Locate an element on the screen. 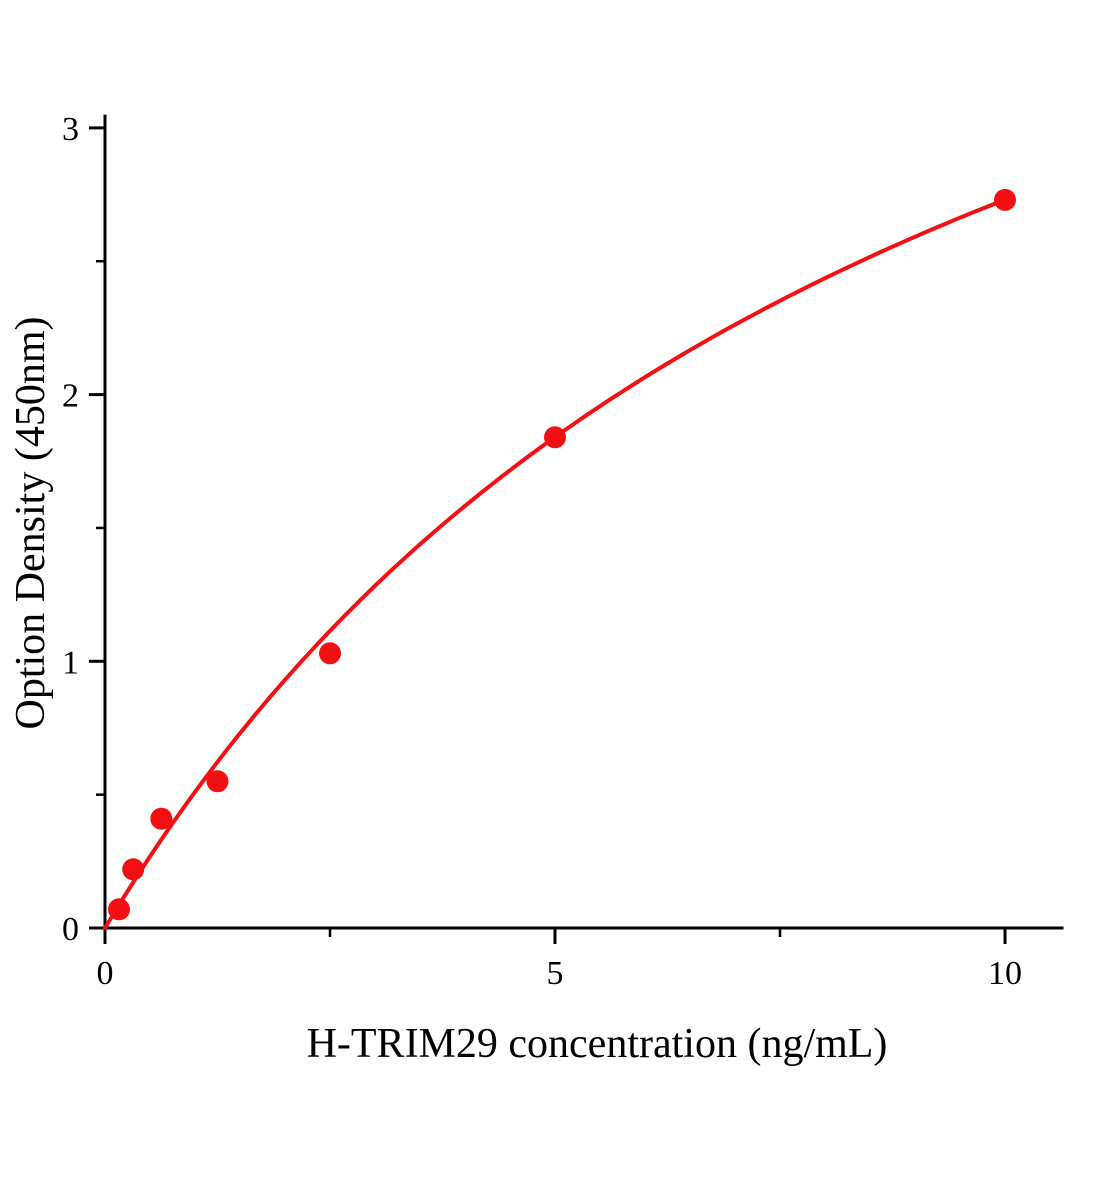  y-tick-label: 3 is located at coordinates (70, 129).